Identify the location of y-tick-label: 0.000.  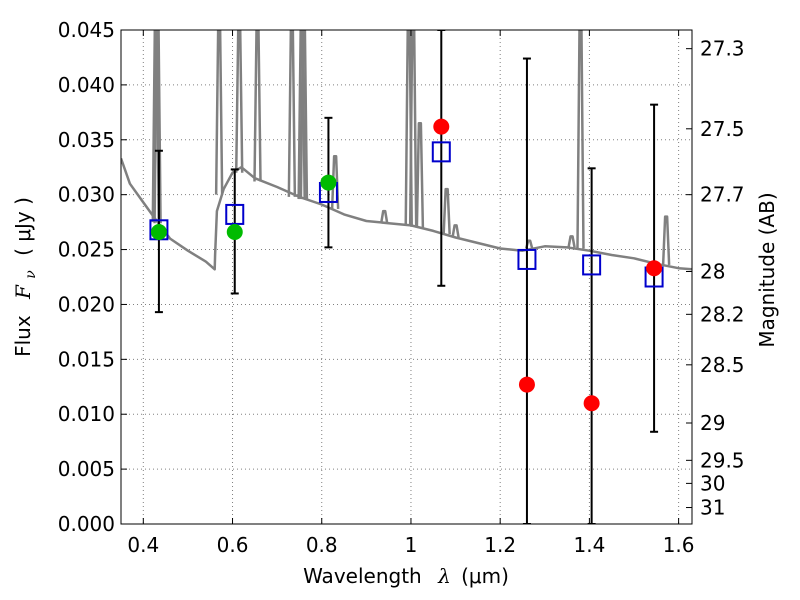
(86, 524).